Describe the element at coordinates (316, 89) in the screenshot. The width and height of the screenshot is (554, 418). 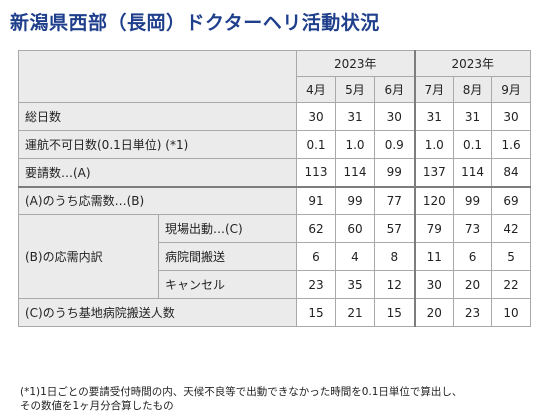
I see `month-header: 4月` at that location.